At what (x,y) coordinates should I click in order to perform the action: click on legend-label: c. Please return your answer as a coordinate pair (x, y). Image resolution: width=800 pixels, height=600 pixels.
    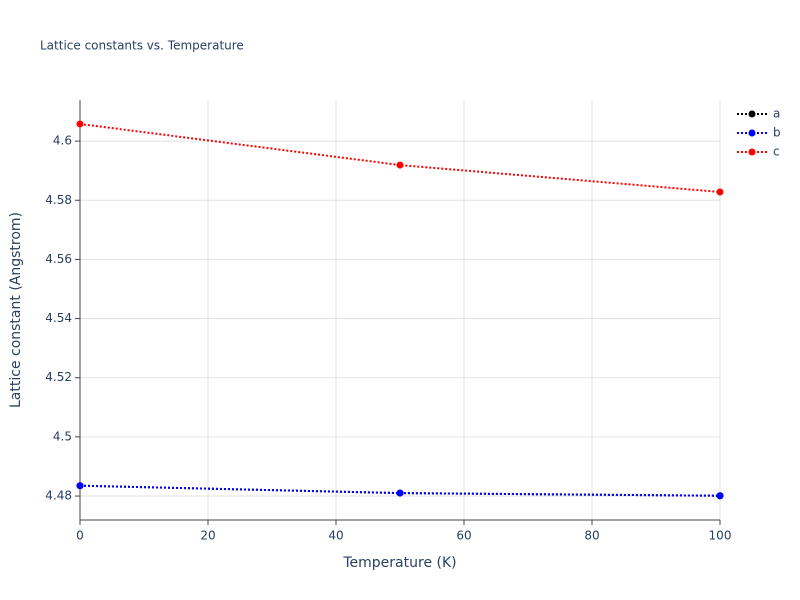
    Looking at the image, I should click on (776, 152).